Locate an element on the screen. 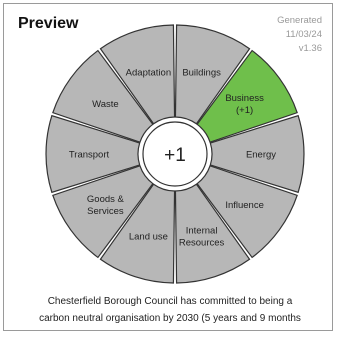 This screenshot has width=340, height=338. wheel-center-score: +1 is located at coordinates (175, 155).